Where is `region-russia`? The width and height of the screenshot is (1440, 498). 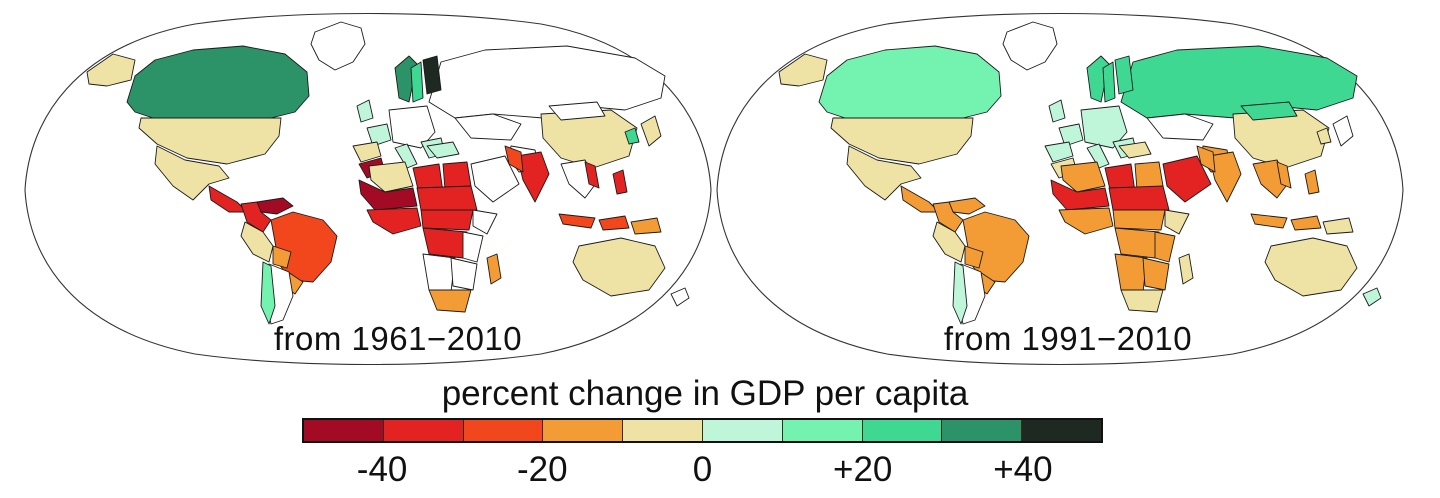 region-russia is located at coordinates (547, 82).